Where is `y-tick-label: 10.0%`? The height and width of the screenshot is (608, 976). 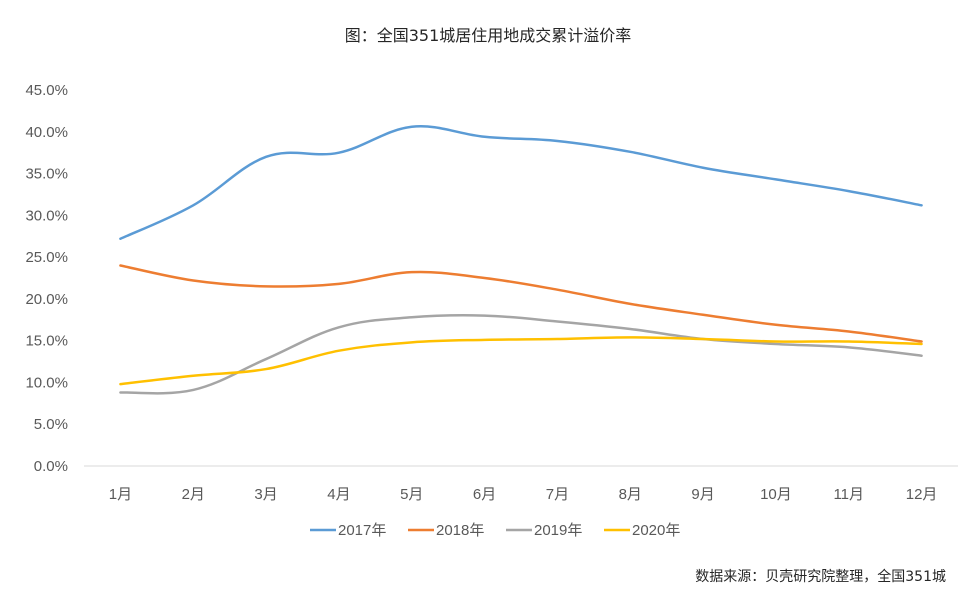
y-tick-label: 10.0% is located at coordinates (46, 382).